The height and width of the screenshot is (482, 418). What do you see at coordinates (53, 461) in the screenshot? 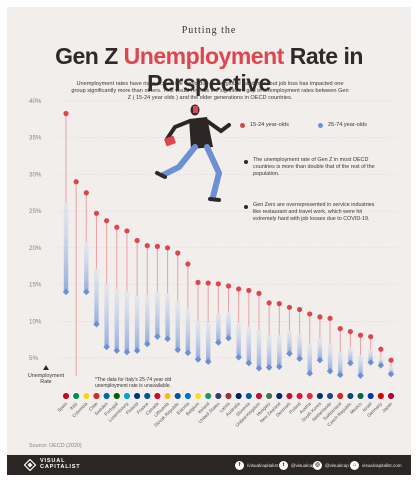
I see `brand-line-1: VISUAL` at bounding box center [53, 461].